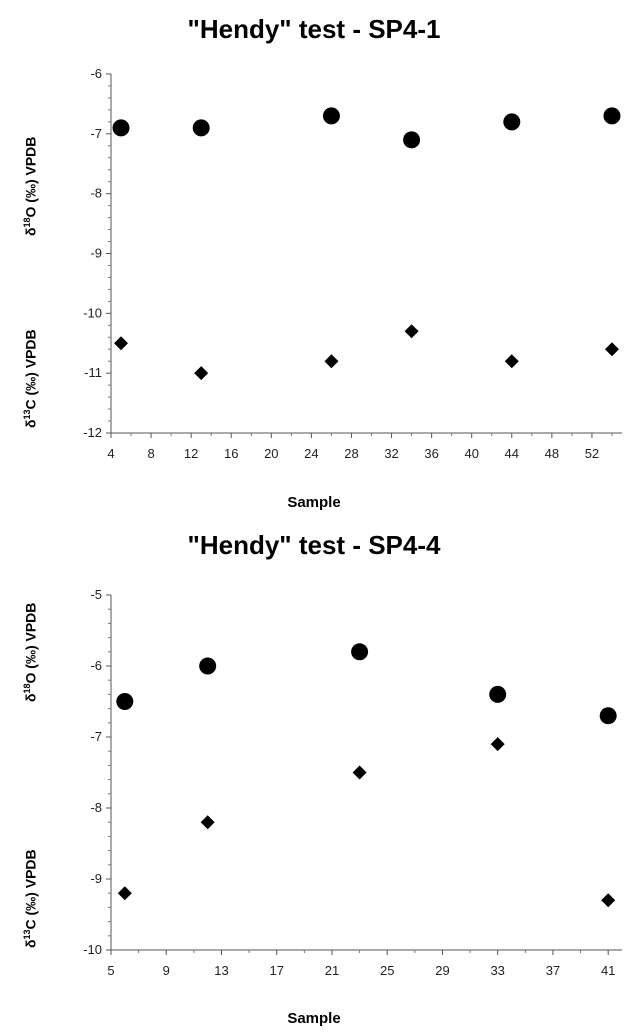  I want to click on x-tick-label: 25, so click(387, 970).